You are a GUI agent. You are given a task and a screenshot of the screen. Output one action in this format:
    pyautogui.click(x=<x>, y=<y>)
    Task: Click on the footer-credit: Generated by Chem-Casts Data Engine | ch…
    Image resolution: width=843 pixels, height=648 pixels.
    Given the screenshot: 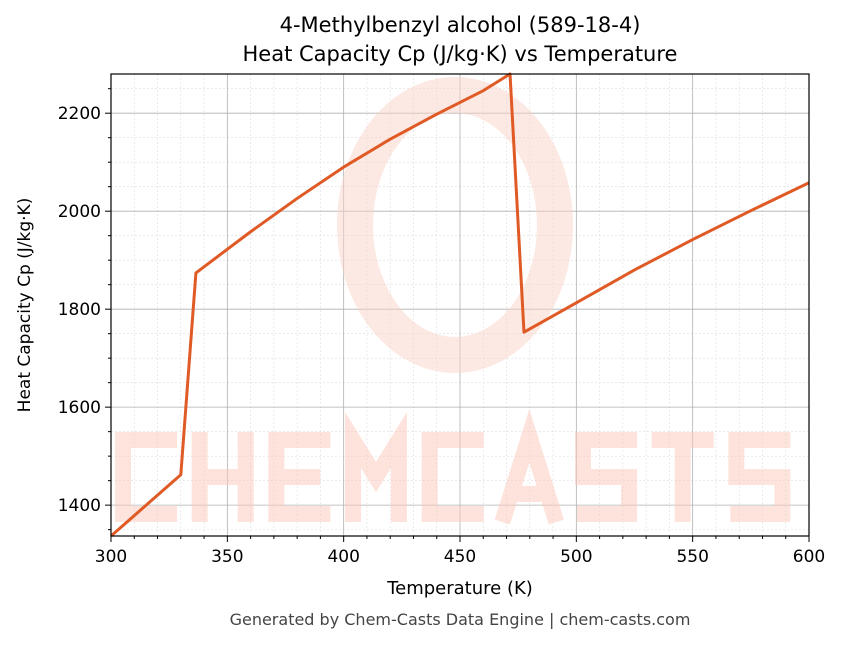 What is the action you would take?
    pyautogui.click(x=460, y=619)
    